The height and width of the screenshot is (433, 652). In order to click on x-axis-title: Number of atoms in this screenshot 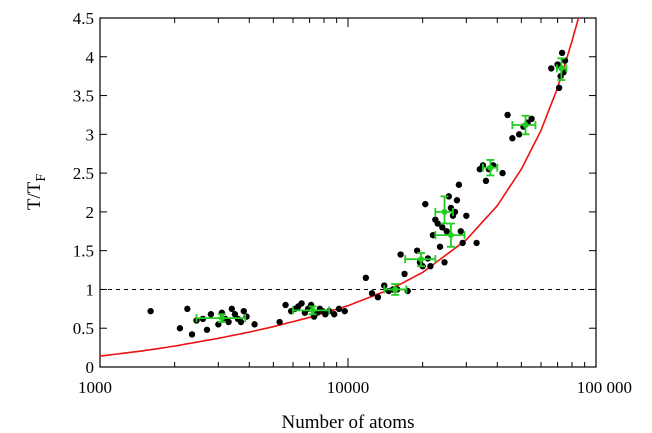, I will do `click(348, 422)`.